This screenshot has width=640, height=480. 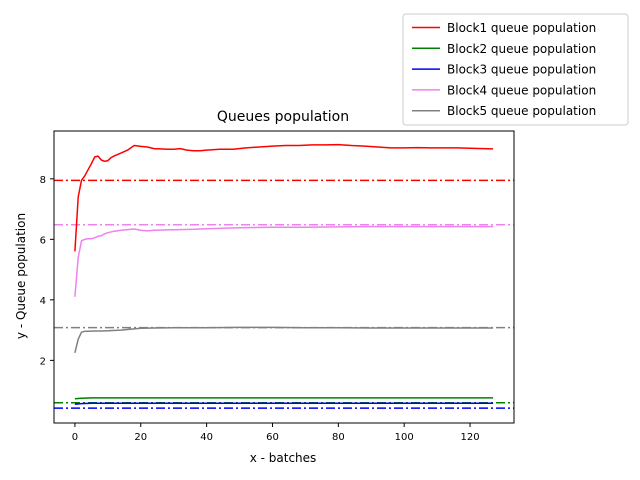 What do you see at coordinates (404, 437) in the screenshot?
I see `x-tick-label: 100` at bounding box center [404, 437].